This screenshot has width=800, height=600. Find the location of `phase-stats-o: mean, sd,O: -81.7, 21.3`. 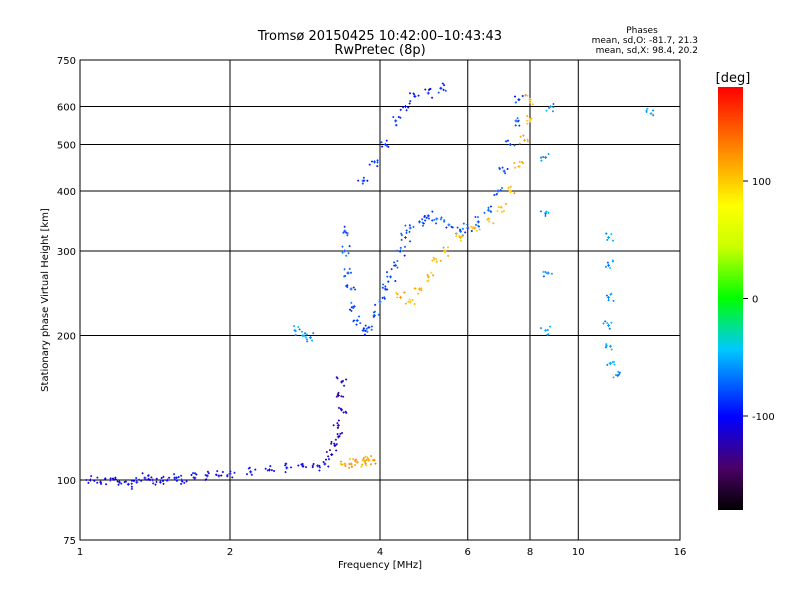

phase-stats-o: mean, sd,O: -81.7, 21.3 is located at coordinates (645, 41).